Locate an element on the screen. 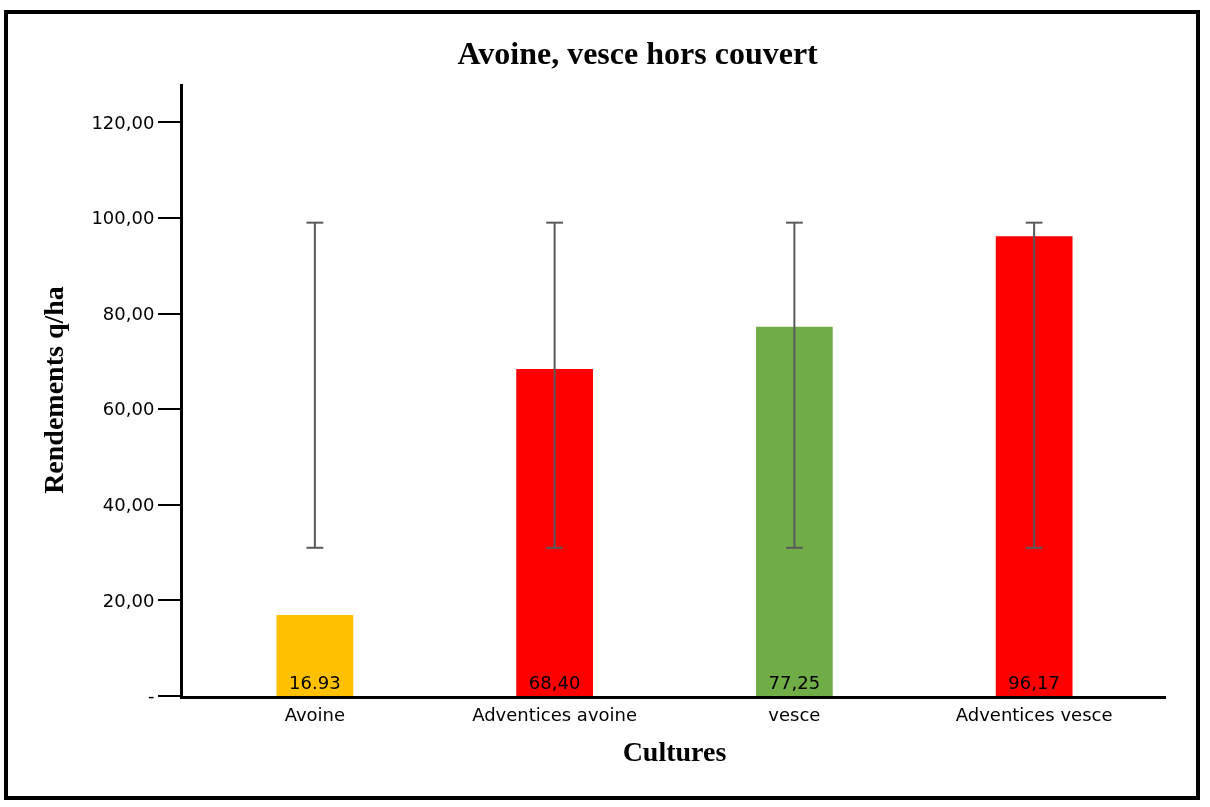 Image resolution: width=1210 pixels, height=807 pixels. y-tick-label: 80,00 is located at coordinates (128, 313).